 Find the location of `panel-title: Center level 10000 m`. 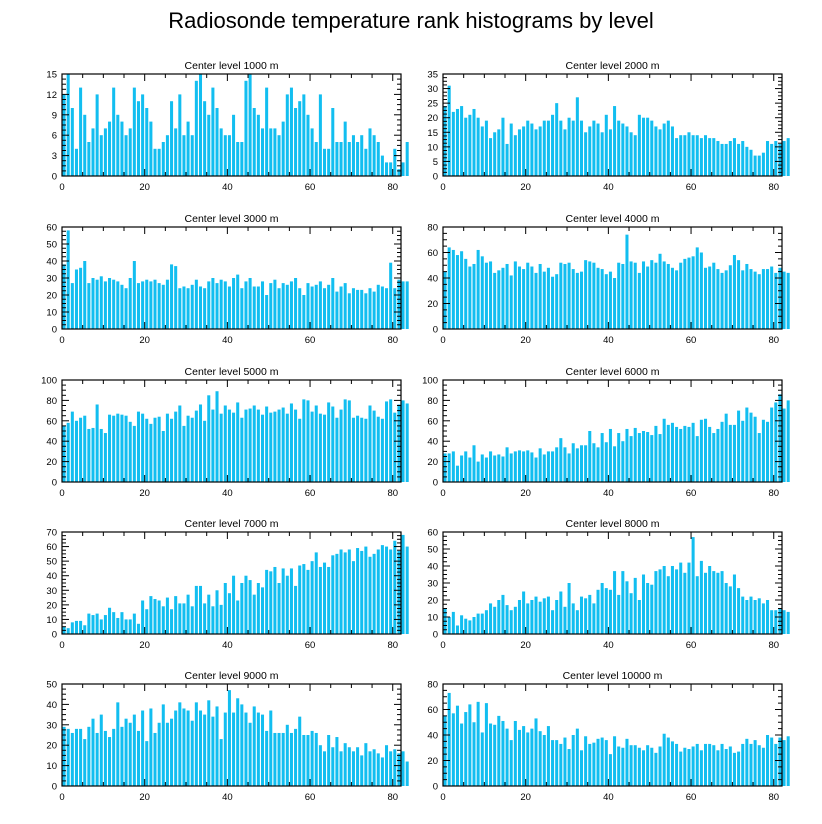

panel-title: Center level 10000 m is located at coordinates (613, 676).